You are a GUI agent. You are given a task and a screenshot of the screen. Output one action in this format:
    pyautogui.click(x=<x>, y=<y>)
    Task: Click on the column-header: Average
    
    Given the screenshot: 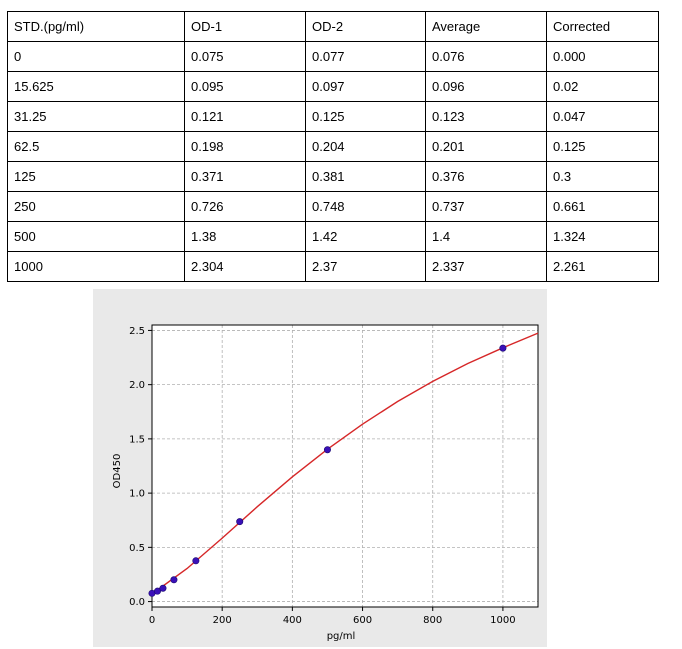 What is the action you would take?
    pyautogui.click(x=486, y=26)
    